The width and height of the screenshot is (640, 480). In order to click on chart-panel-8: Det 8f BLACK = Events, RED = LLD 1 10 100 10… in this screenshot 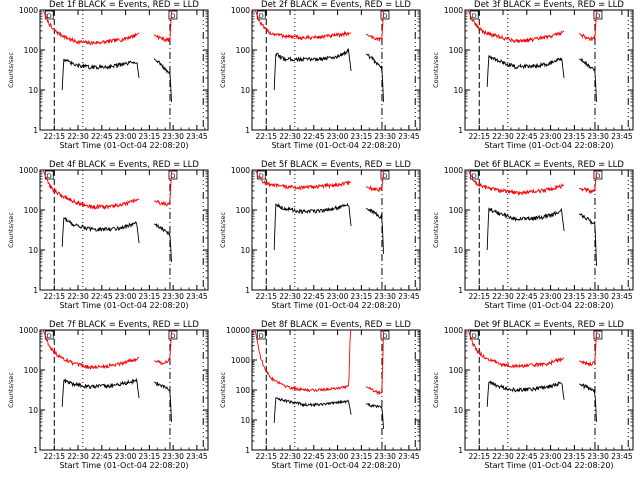, I will do `click(320, 395)`.